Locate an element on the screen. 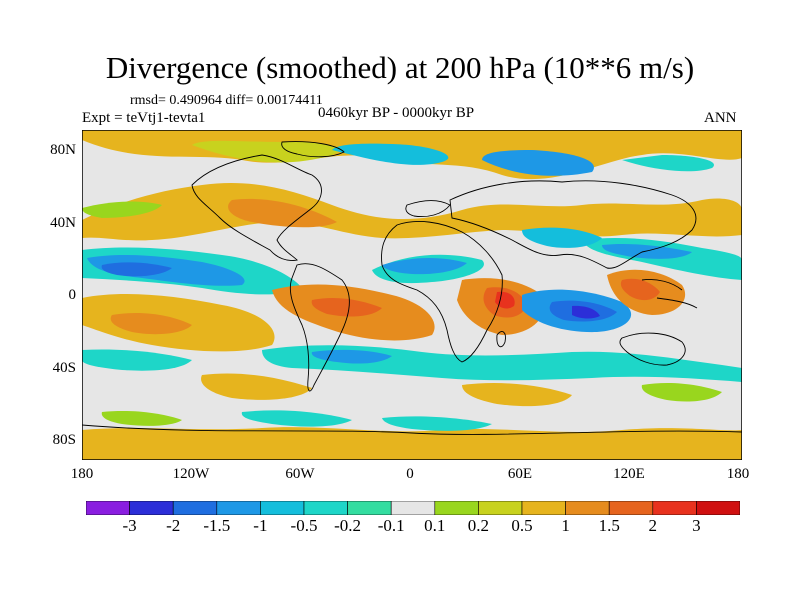 The width and height of the screenshot is (800, 600). colorbar-label: -0.1 is located at coordinates (391, 525).